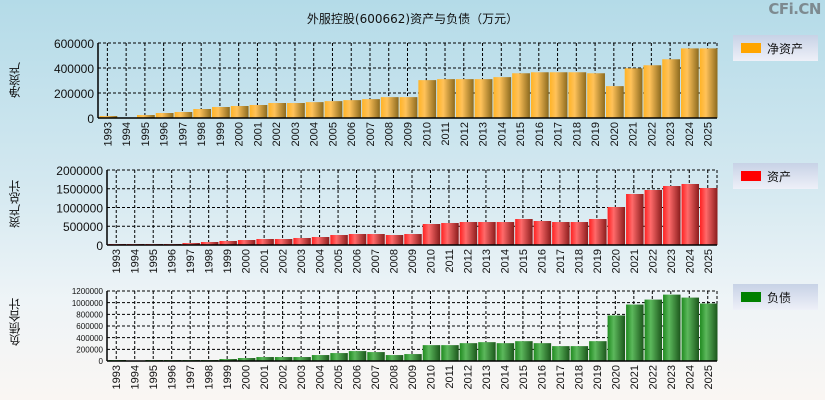  What do you see at coordinates (191, 244) in the screenshot?
I see `bar-total-assets-1997` at bounding box center [191, 244].